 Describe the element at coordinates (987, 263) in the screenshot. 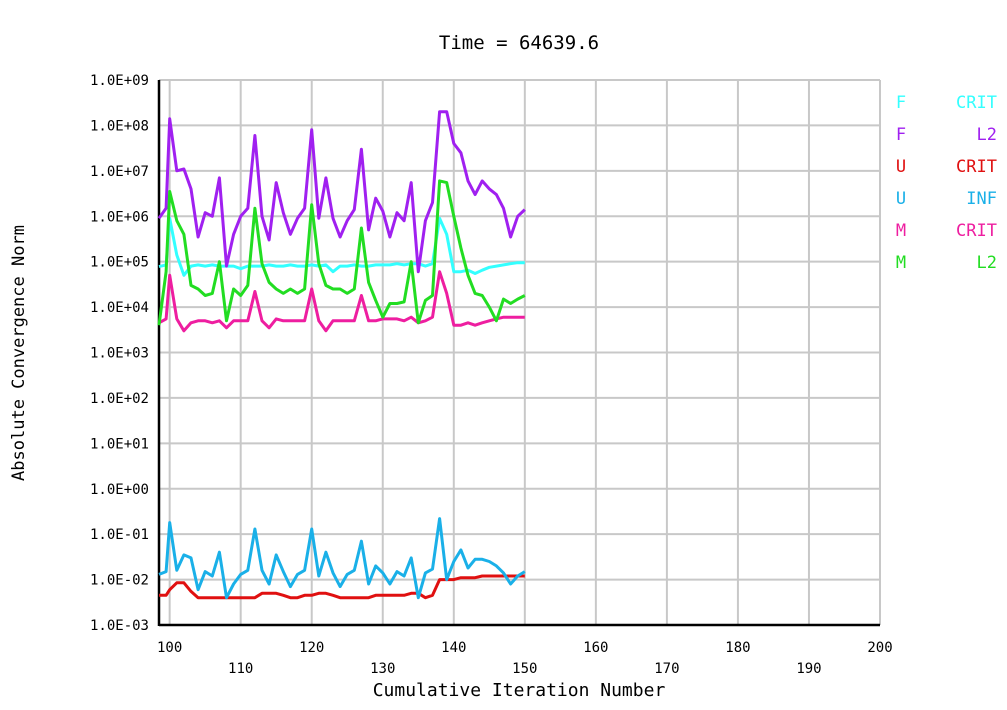

I see `legend-label-m-l2-norm: L2` at that location.